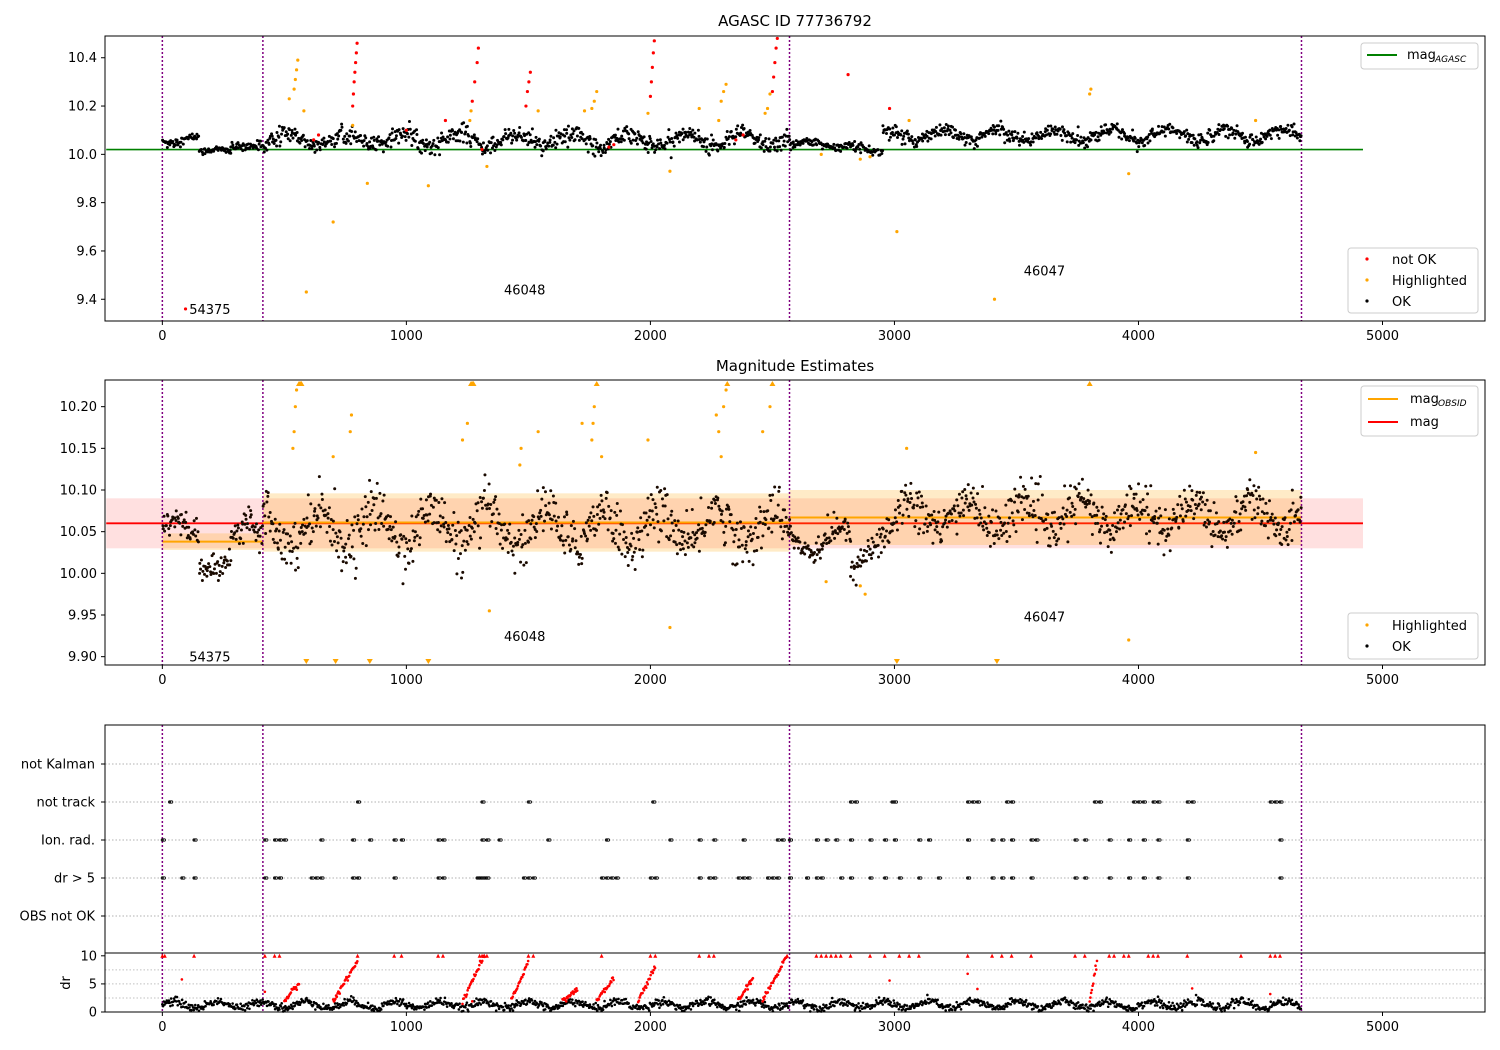 The image size is (1500, 1050). Describe the element at coordinates (778, 676) in the screenshot. I see `panel2-x-ticks: 0 1000 2000 3000 4000 5000` at that location.